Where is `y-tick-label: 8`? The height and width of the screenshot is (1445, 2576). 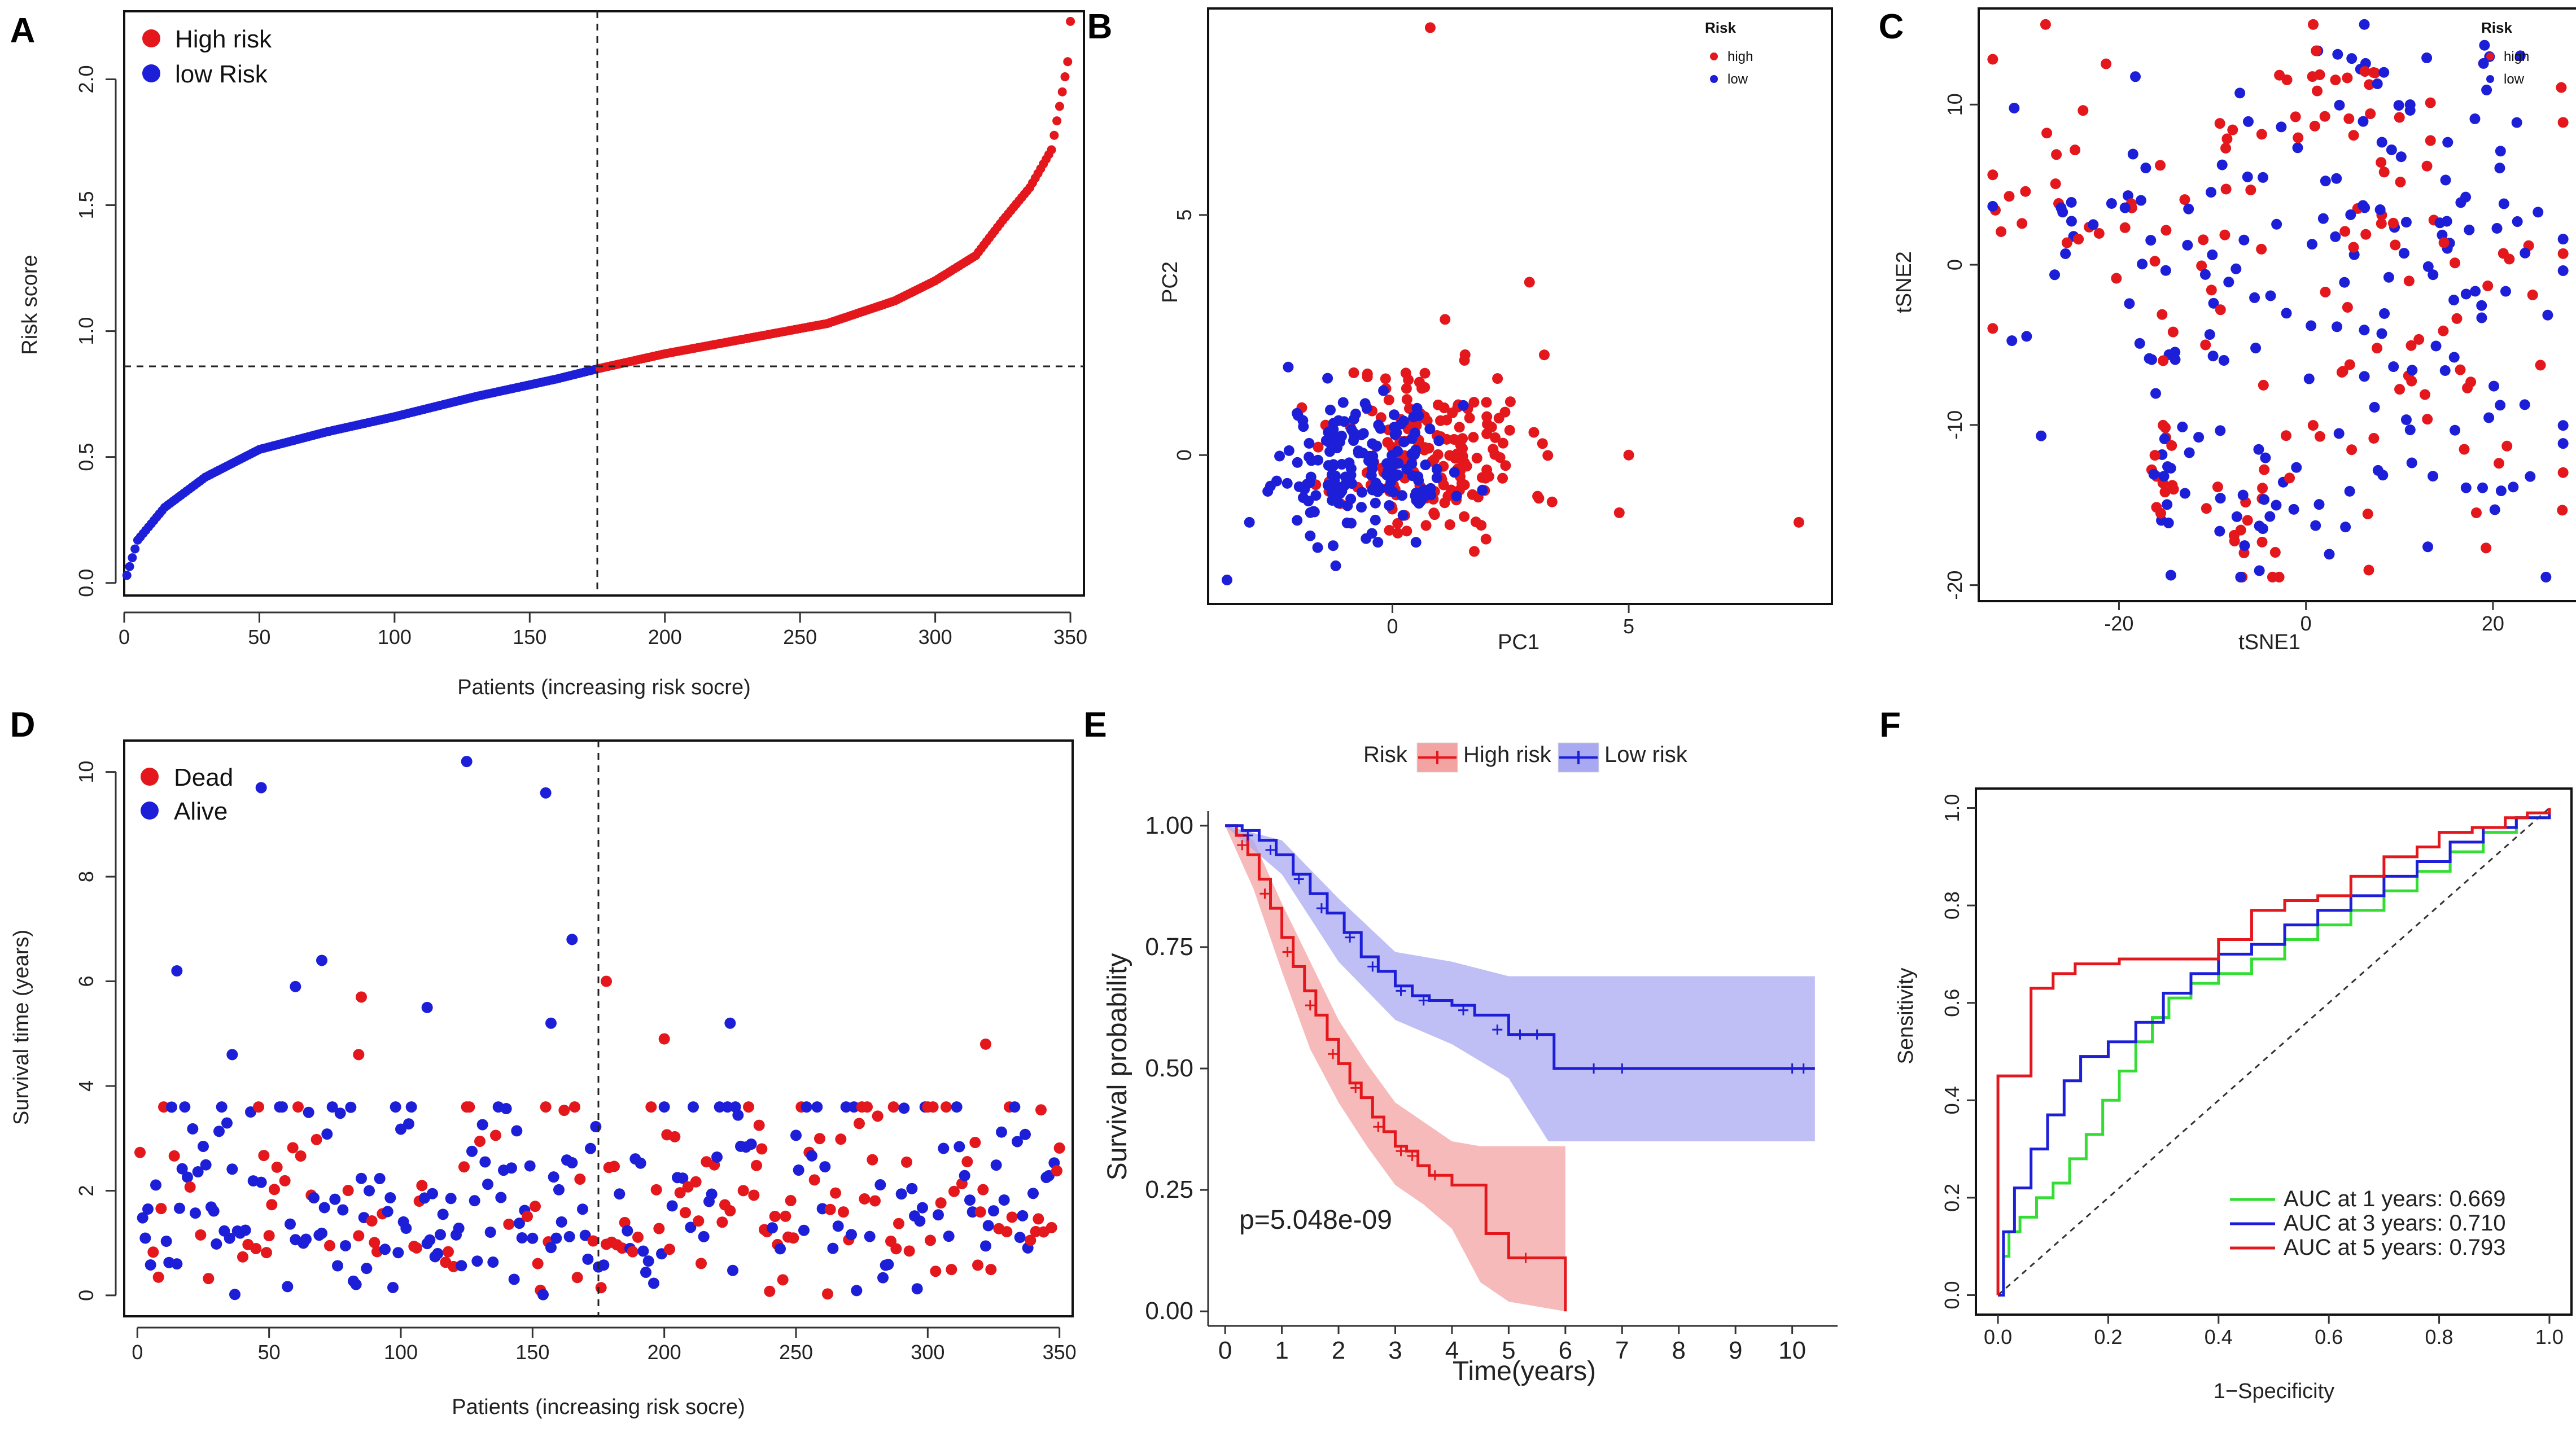 y-tick-label: 8 is located at coordinates (87, 876).